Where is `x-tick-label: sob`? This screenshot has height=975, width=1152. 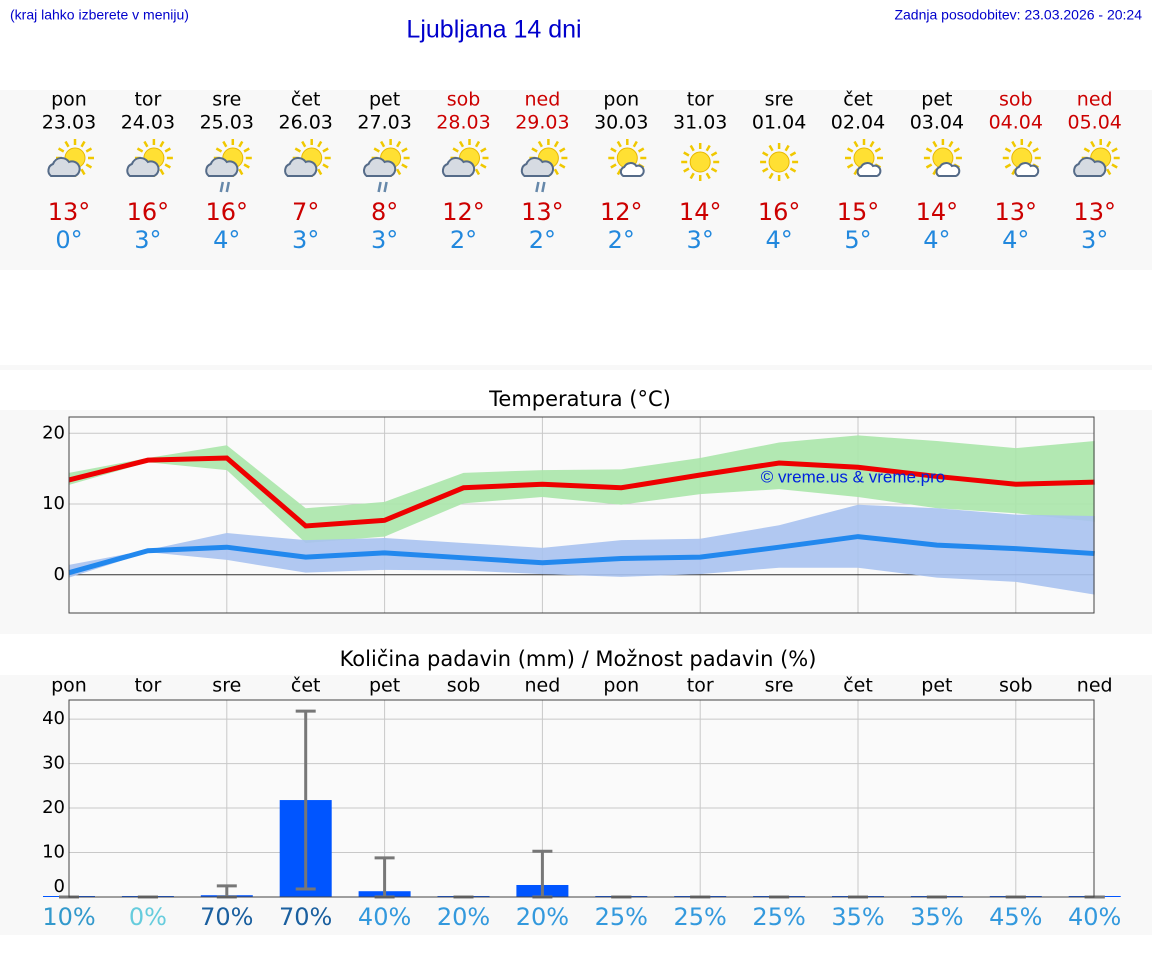
x-tick-label: sob is located at coordinates (464, 686).